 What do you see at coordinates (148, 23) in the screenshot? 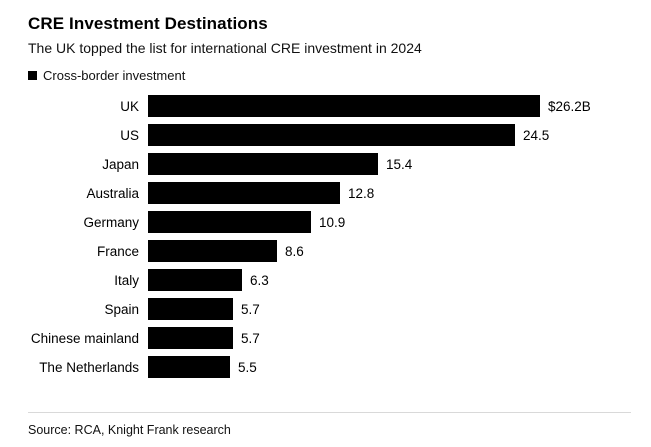
I see `chart-title: CRE Investment Destinations` at bounding box center [148, 23].